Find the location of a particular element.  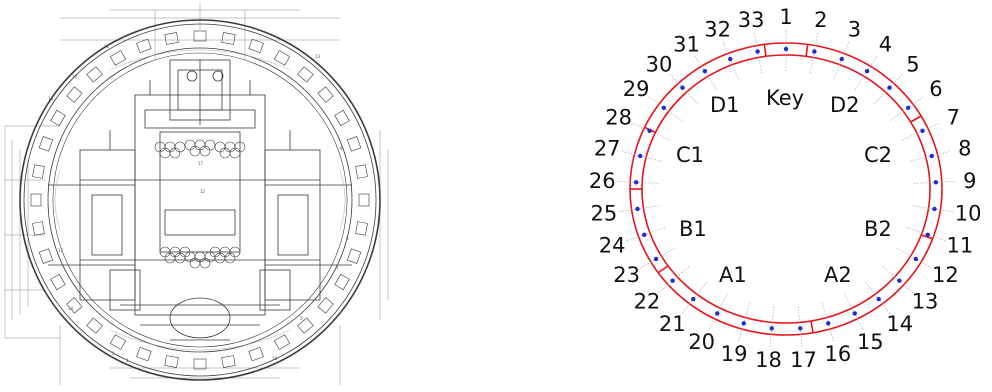

position-number: 13 is located at coordinates (925, 302).